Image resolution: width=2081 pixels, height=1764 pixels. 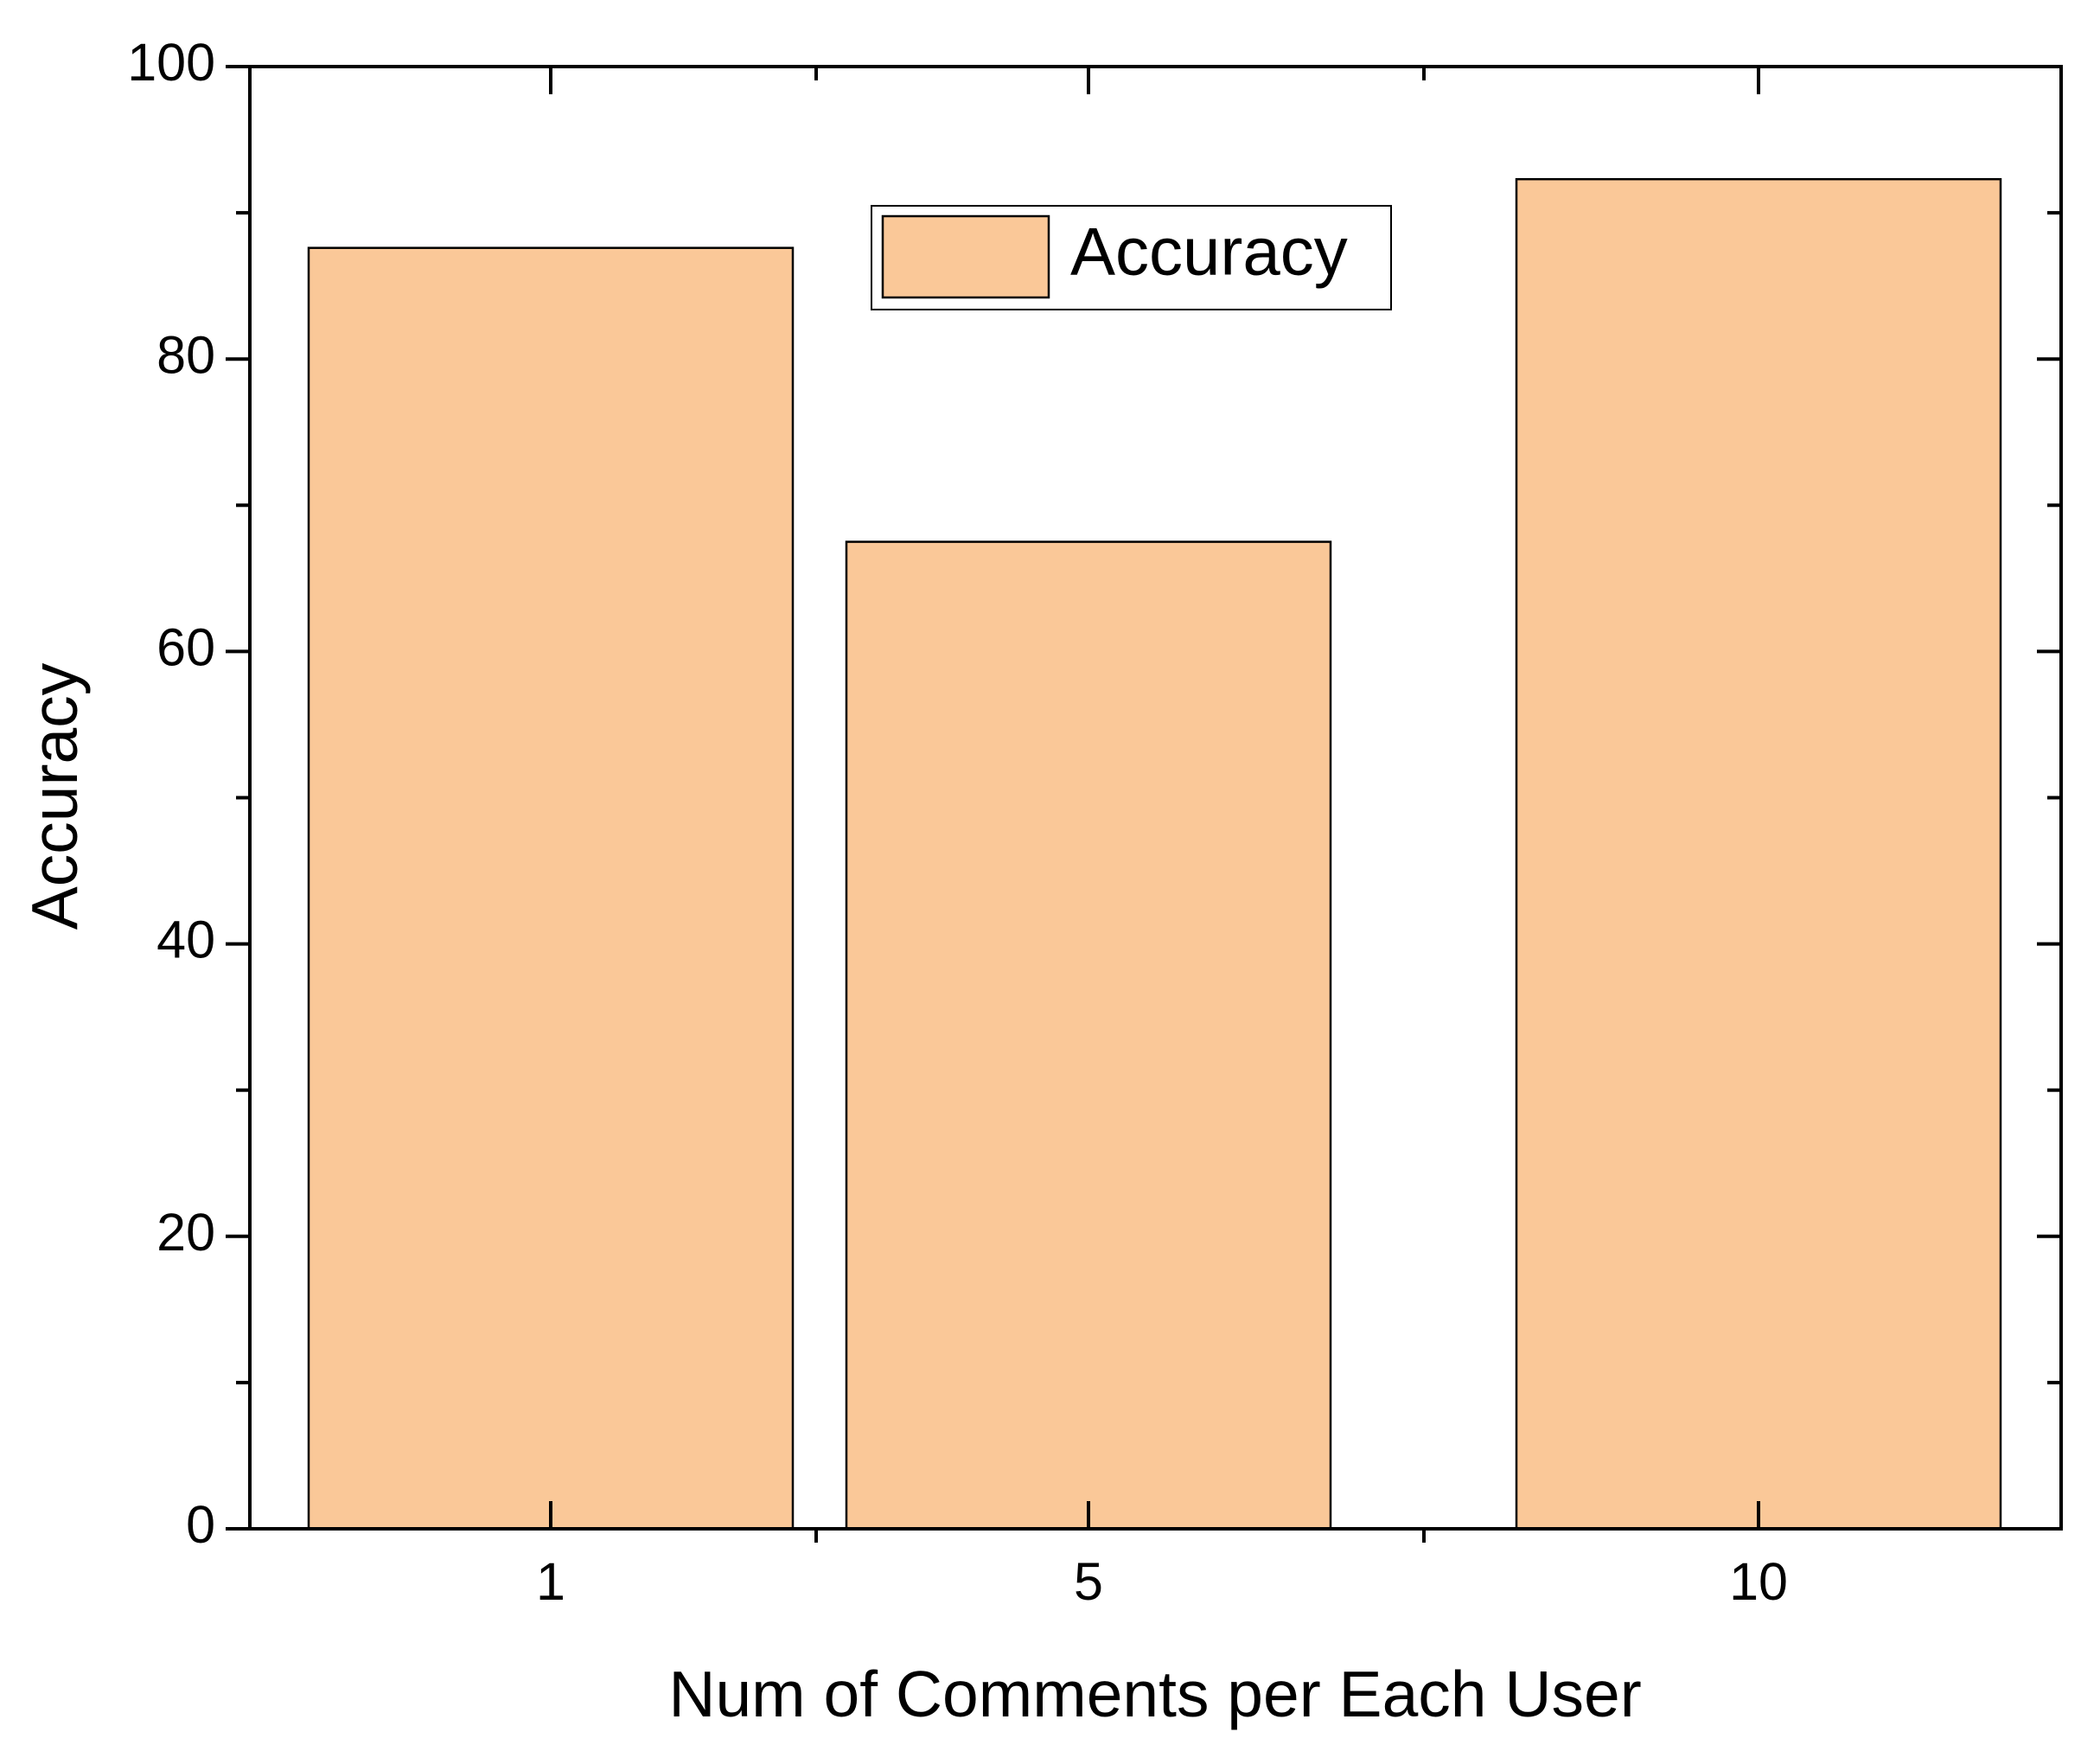 I want to click on y-tick-label: 60, so click(x=185, y=647).